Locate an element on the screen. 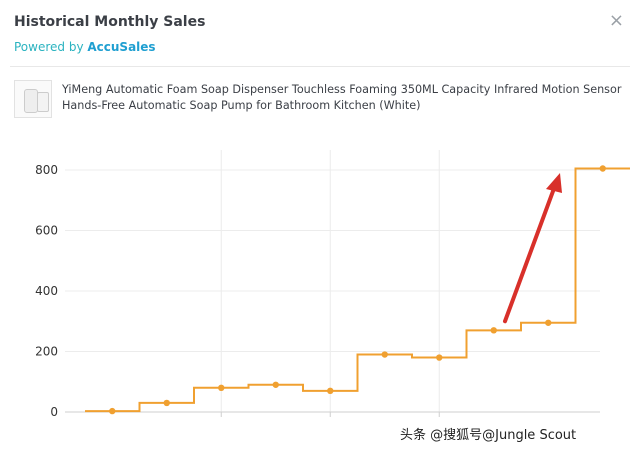  powered-by: Powered by AccuSales is located at coordinates (85, 47).